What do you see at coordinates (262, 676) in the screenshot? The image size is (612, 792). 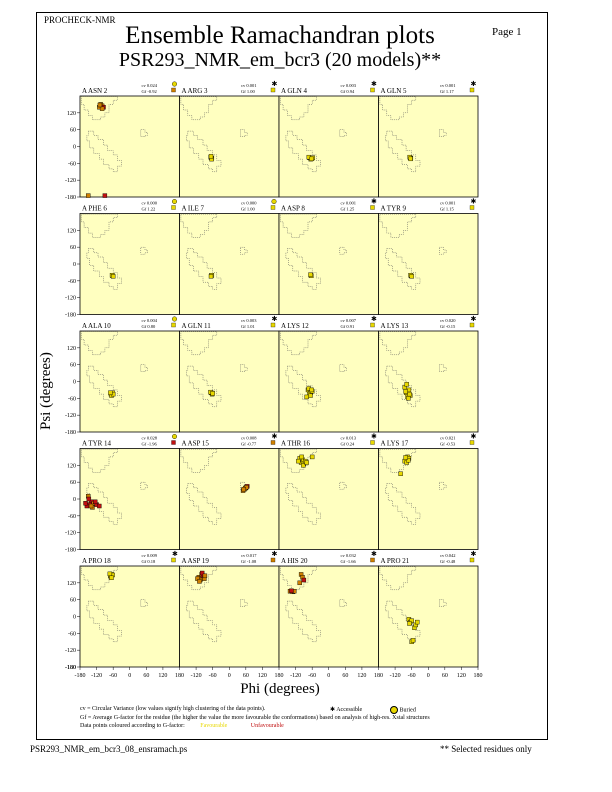 I see `x-tick-label: 120` at bounding box center [262, 676].